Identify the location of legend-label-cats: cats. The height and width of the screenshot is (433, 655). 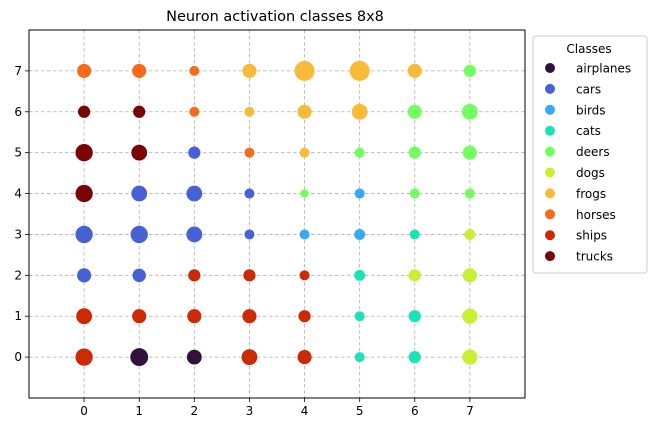
(588, 131).